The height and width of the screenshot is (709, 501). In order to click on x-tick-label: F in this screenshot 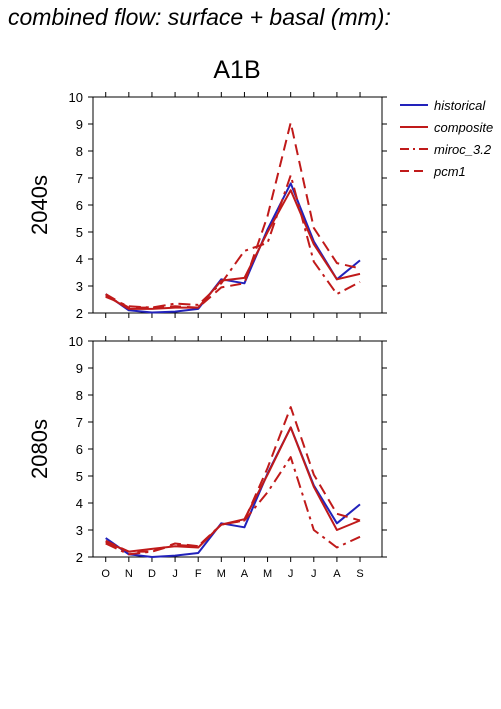, I will do `click(198, 574)`.